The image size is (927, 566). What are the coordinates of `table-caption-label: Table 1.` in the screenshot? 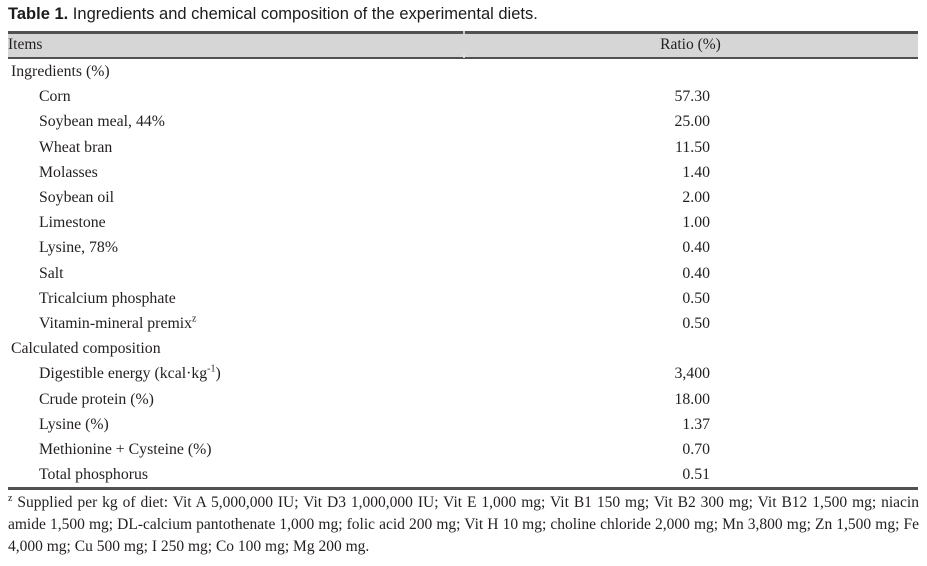 It's located at (38, 14).